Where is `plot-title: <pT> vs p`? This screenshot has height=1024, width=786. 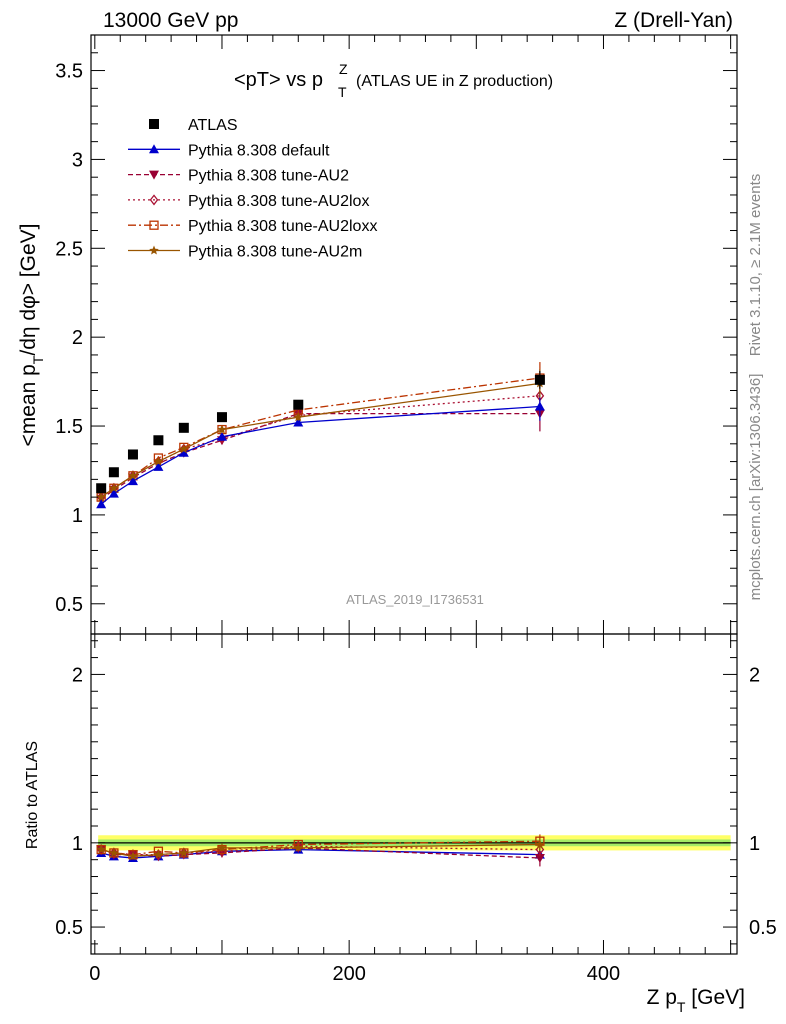
plot-title: <pT> vs p is located at coordinates (278, 80).